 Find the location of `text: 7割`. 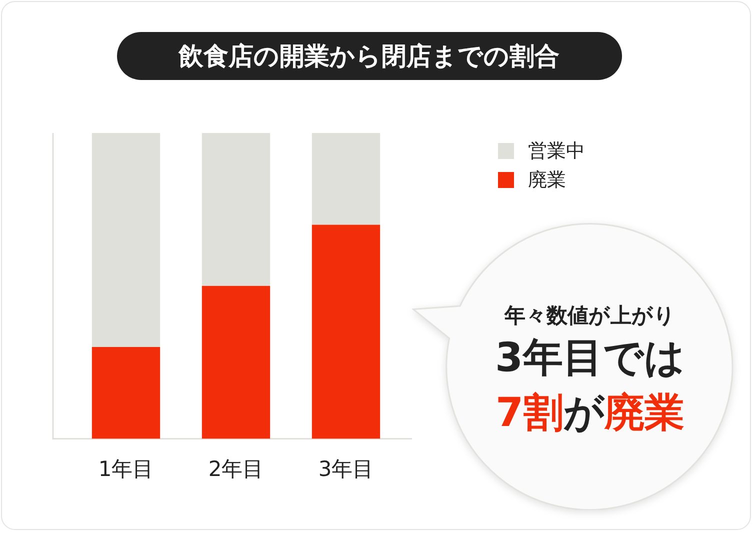

text: 7割 is located at coordinates (530, 413).